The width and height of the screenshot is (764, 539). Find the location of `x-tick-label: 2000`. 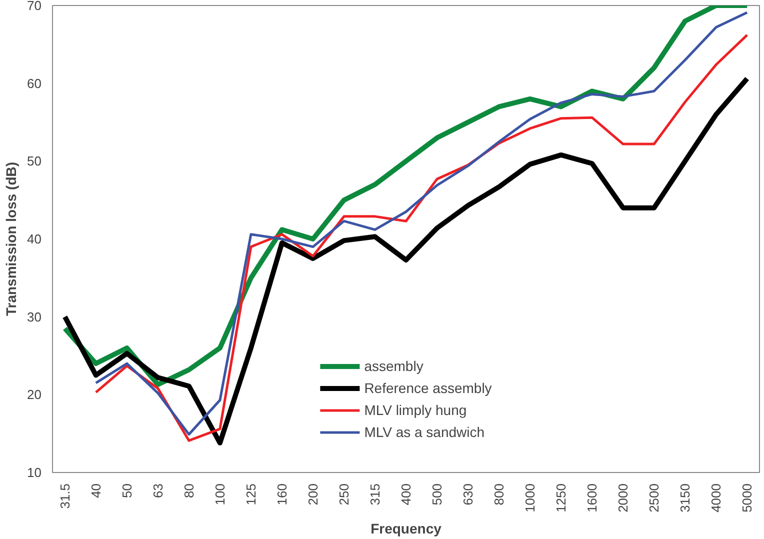

x-tick-label: 2000 is located at coordinates (623, 498).